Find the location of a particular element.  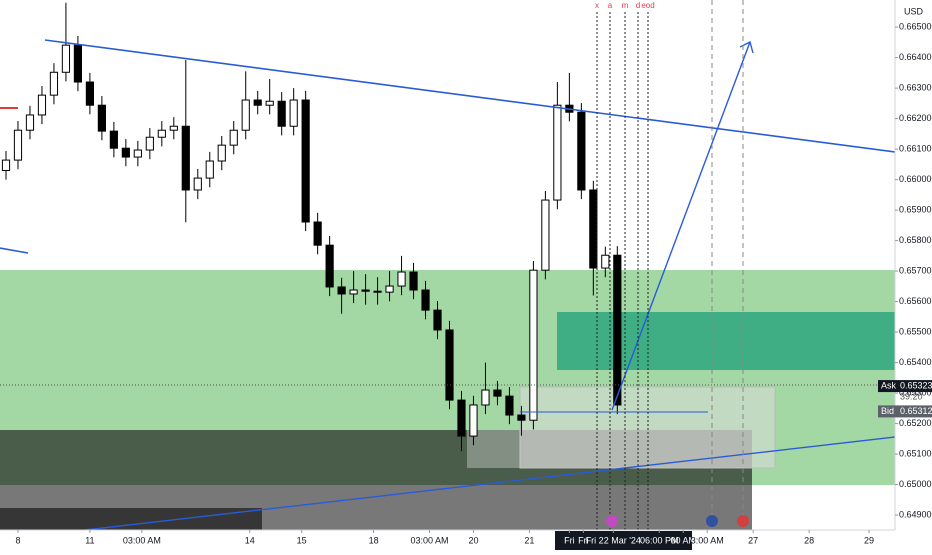

x-tick-label: 11 is located at coordinates (89, 540).